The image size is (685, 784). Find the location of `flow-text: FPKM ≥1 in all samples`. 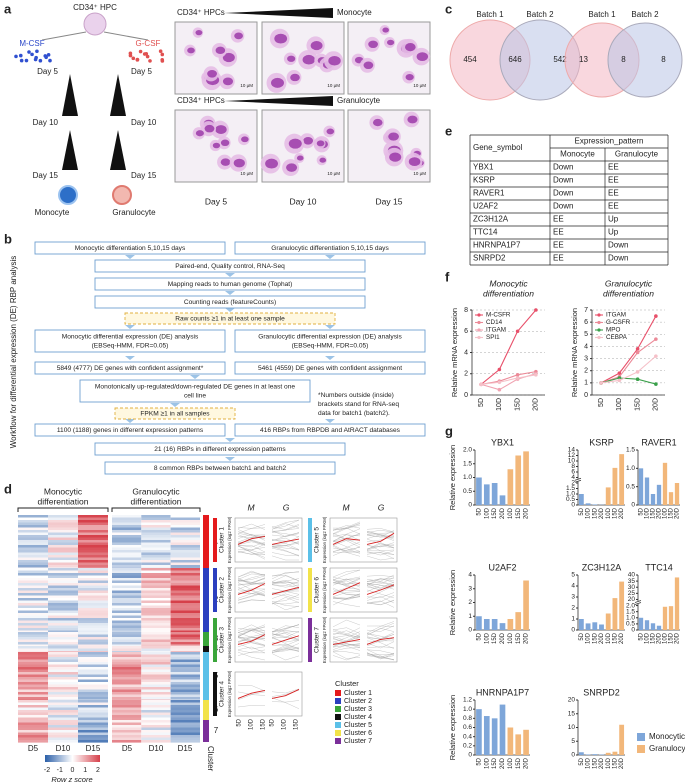

flow-text: FPKM ≥1 in all samples is located at coordinates (175, 413).